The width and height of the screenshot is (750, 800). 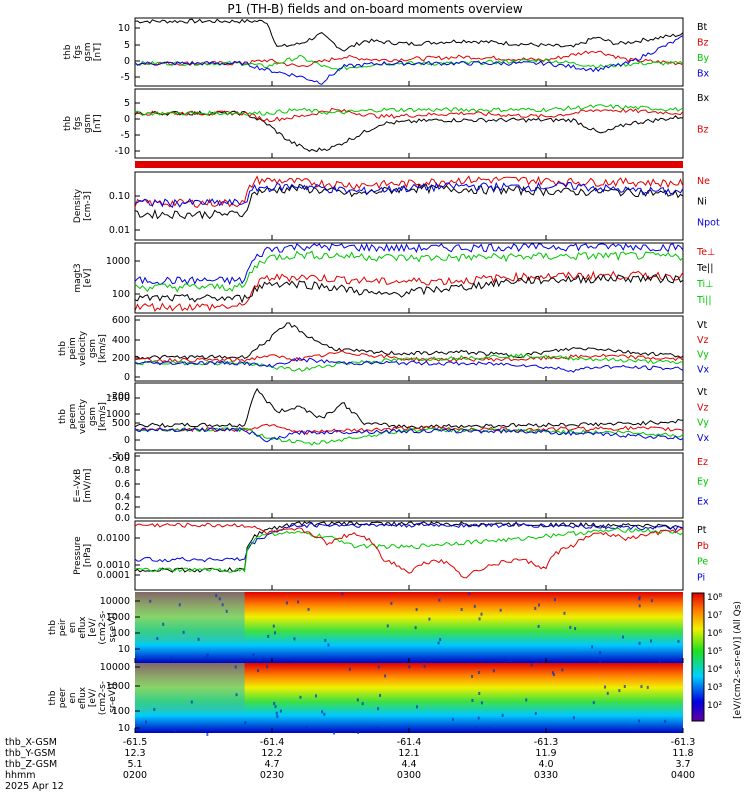 I want to click on series-line-Vy, so click(x=409, y=362).